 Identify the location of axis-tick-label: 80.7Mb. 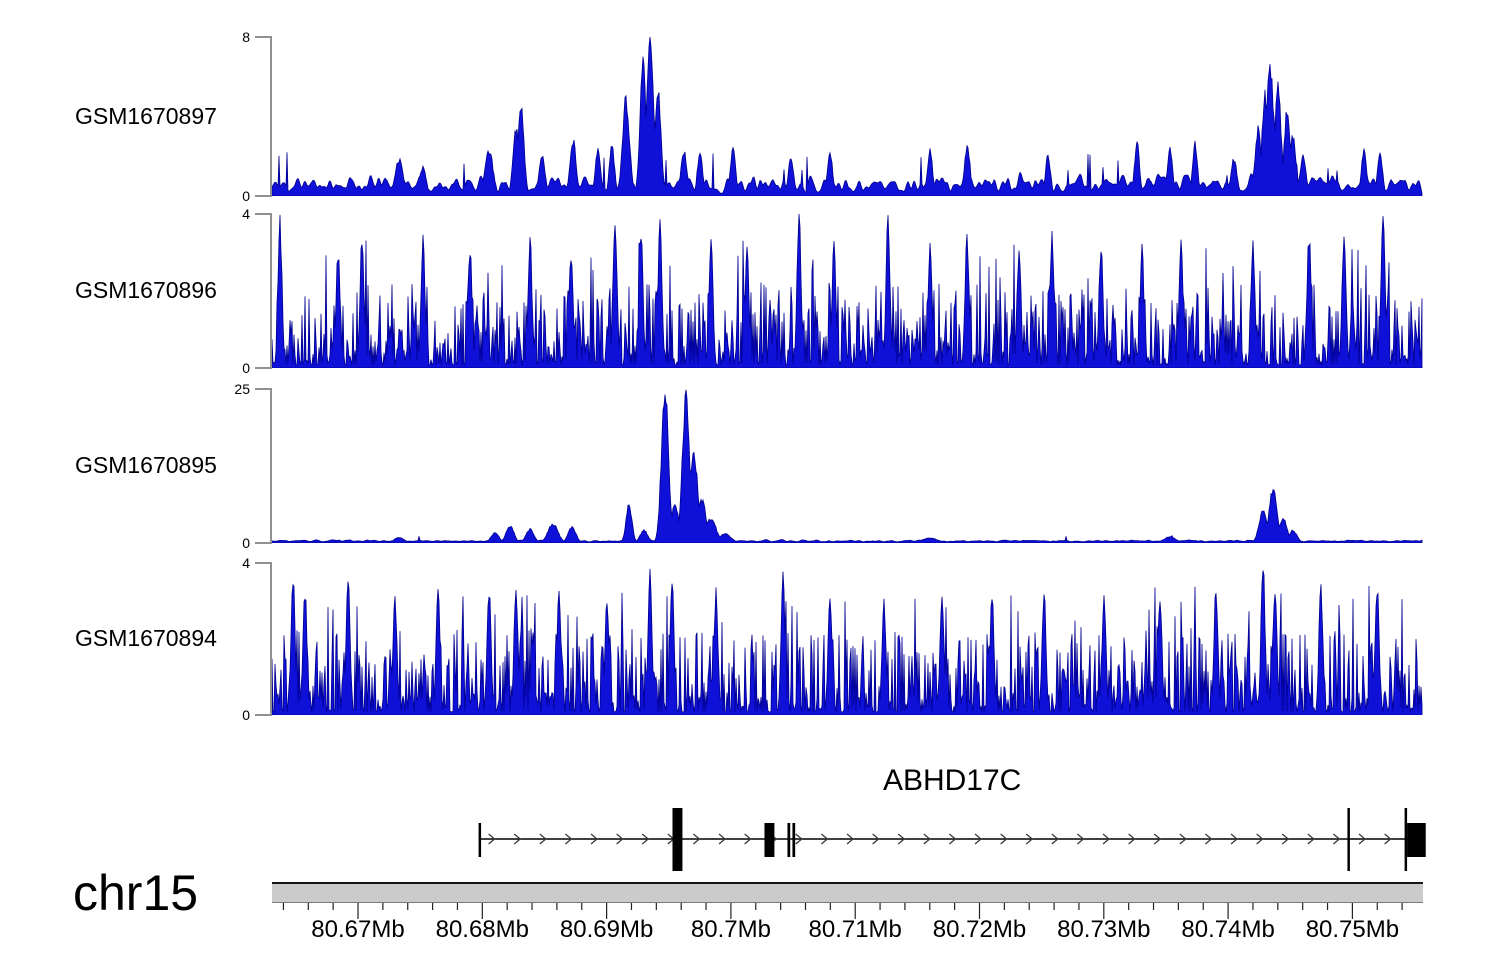
(730, 929).